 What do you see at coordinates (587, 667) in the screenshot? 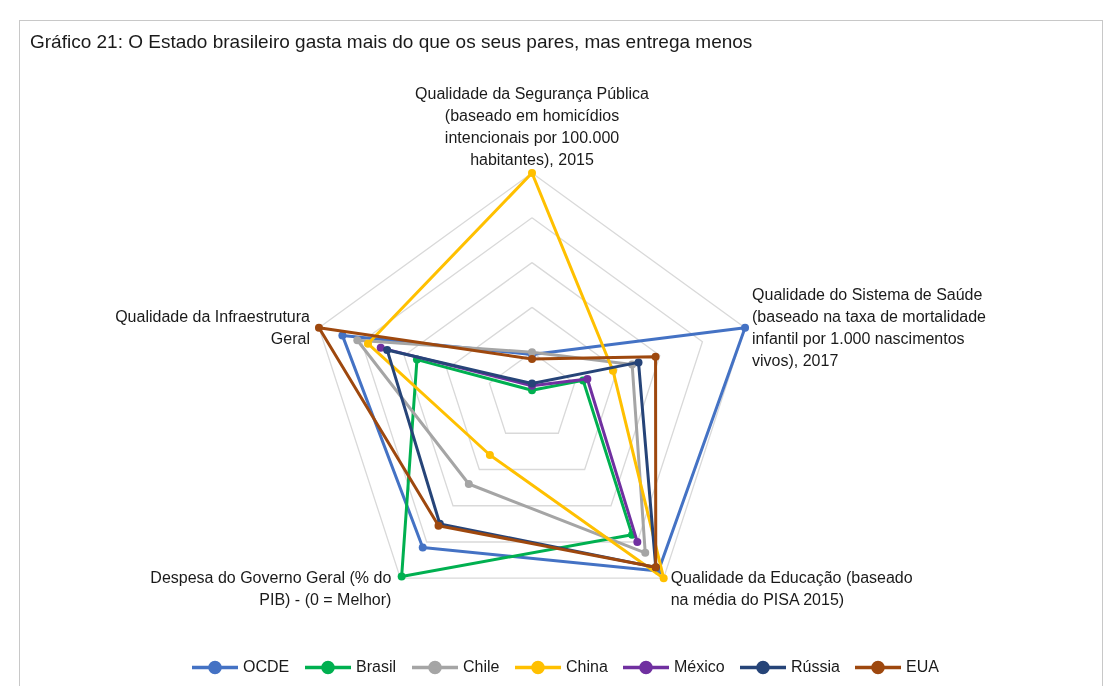
I see `legend-label: China` at bounding box center [587, 667].